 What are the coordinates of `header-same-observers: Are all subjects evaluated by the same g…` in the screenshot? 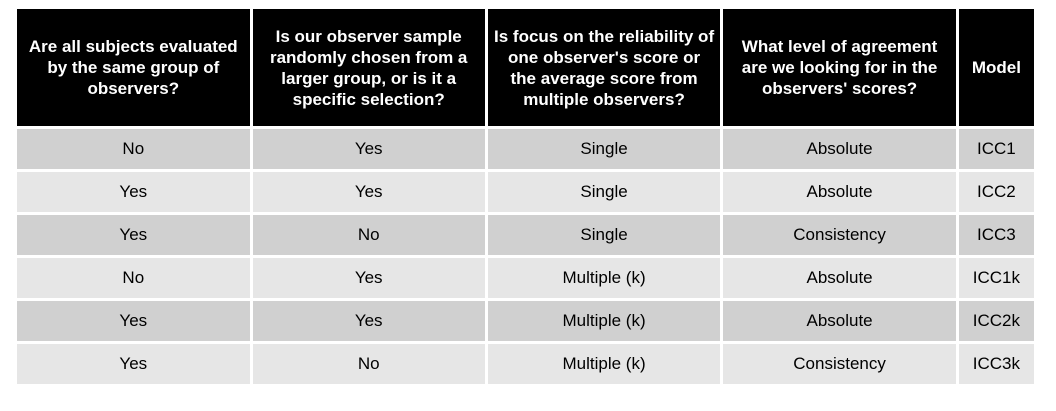 It's located at (133, 67).